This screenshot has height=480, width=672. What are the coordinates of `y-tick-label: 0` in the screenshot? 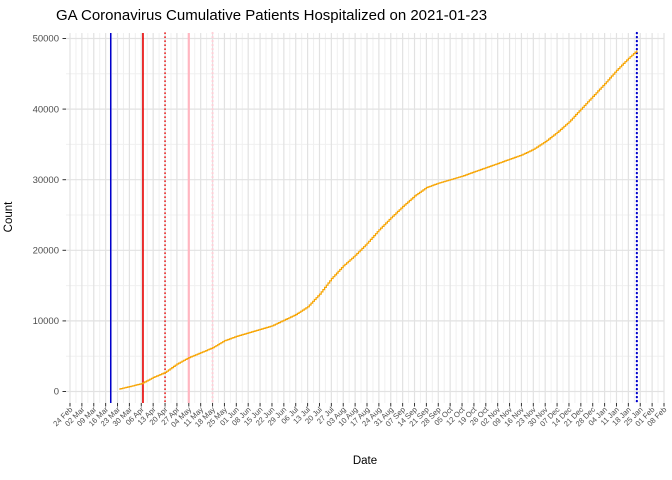 It's located at (56, 392).